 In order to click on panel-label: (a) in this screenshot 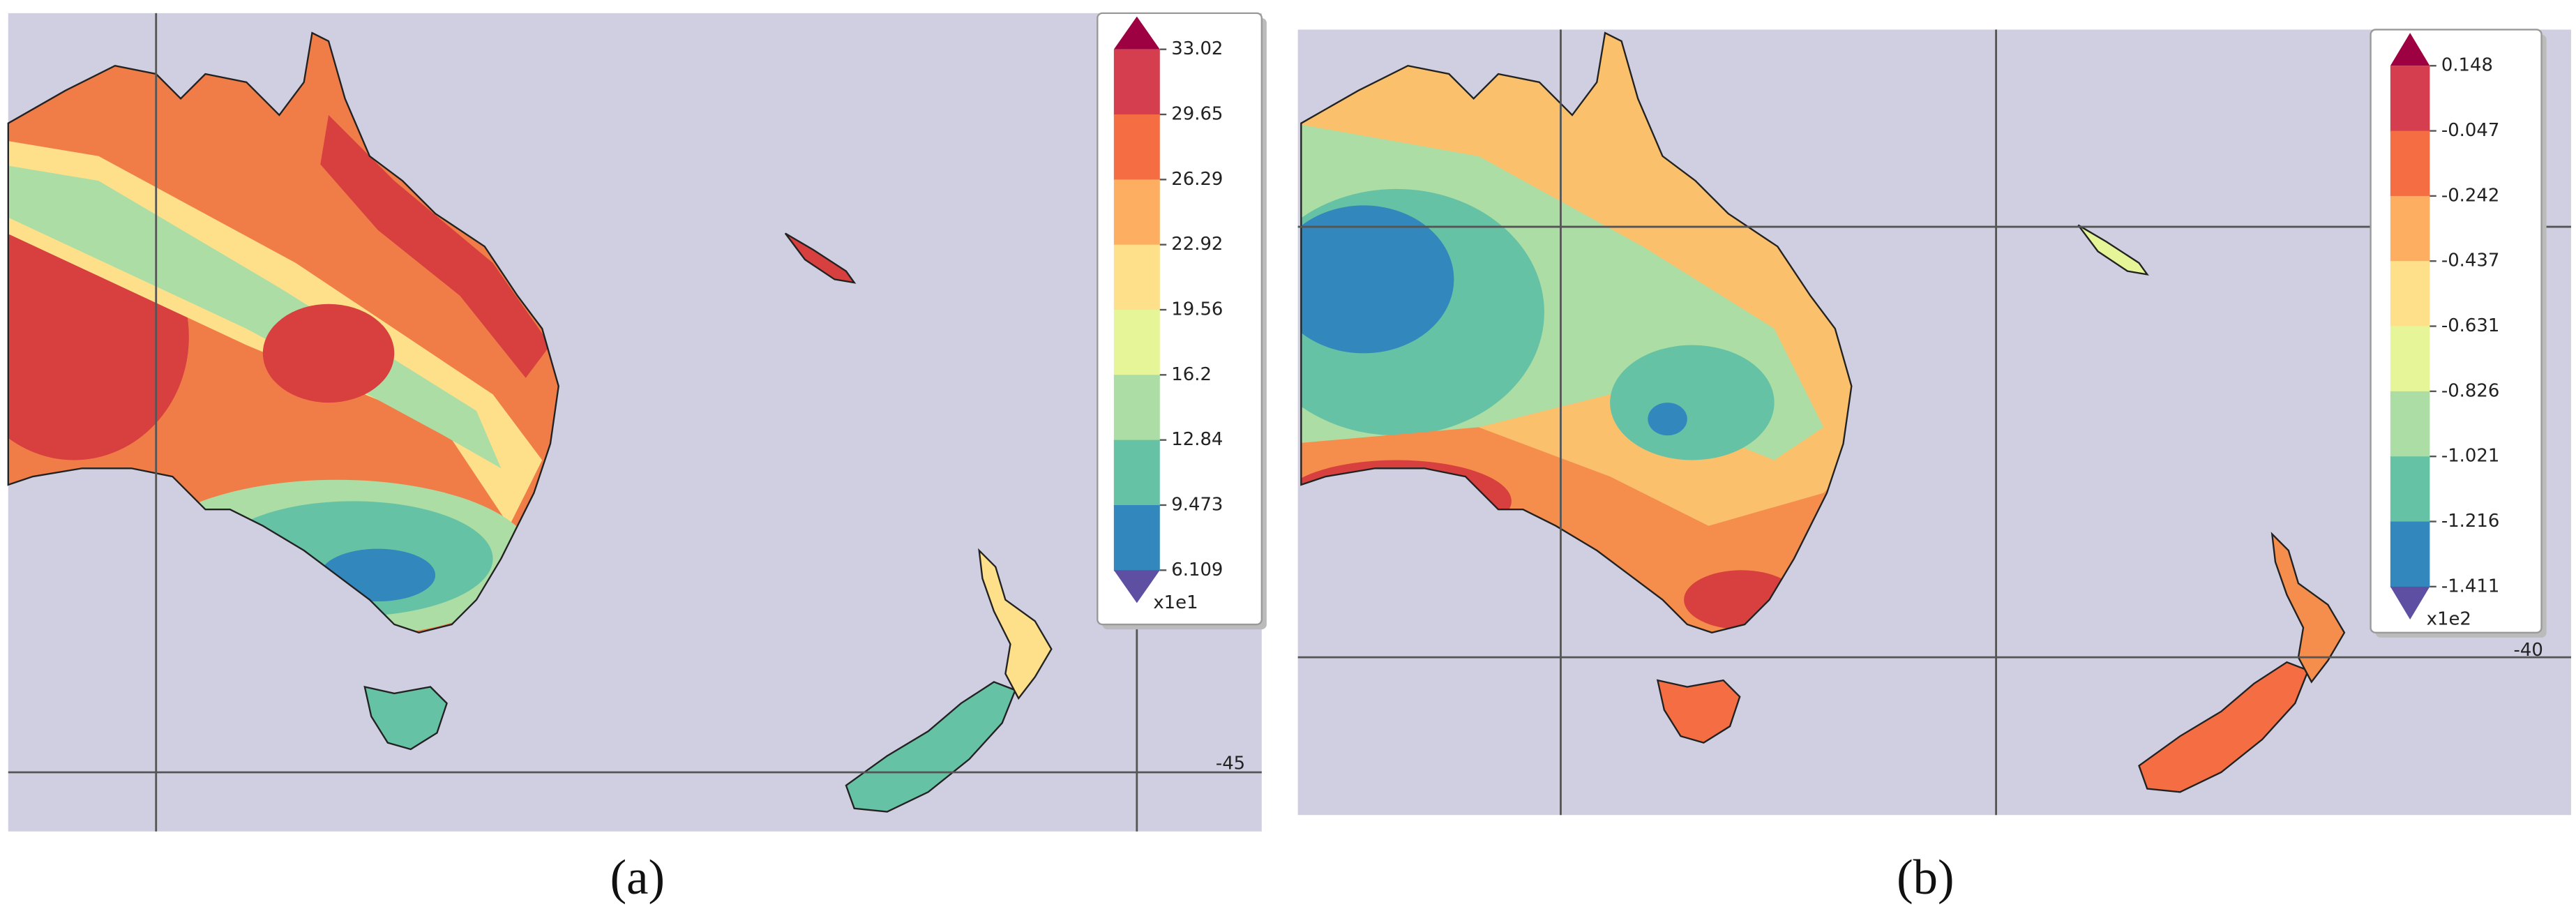, I will do `click(637, 877)`.